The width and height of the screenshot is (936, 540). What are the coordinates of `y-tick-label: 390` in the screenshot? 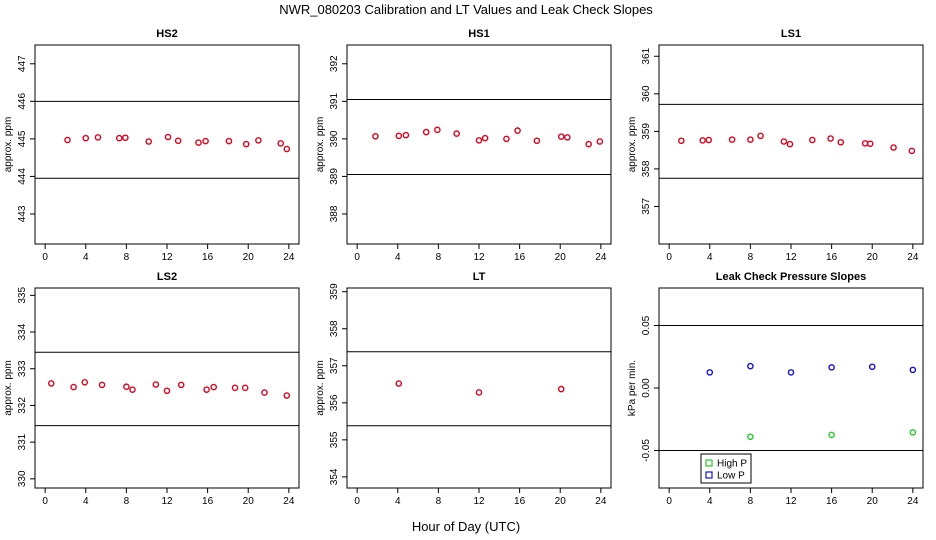 It's located at (334, 138).